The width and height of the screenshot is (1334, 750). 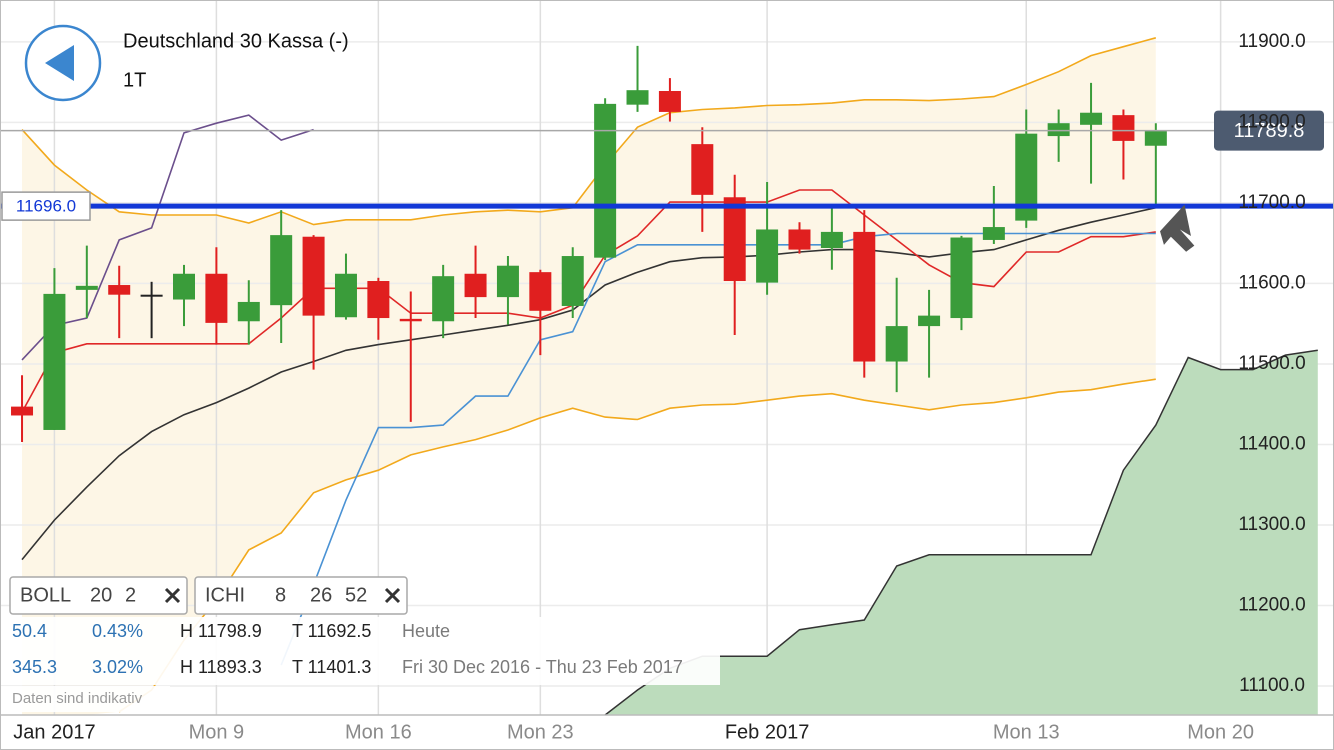 I want to click on info-value: 3.02%, so click(x=117, y=667).